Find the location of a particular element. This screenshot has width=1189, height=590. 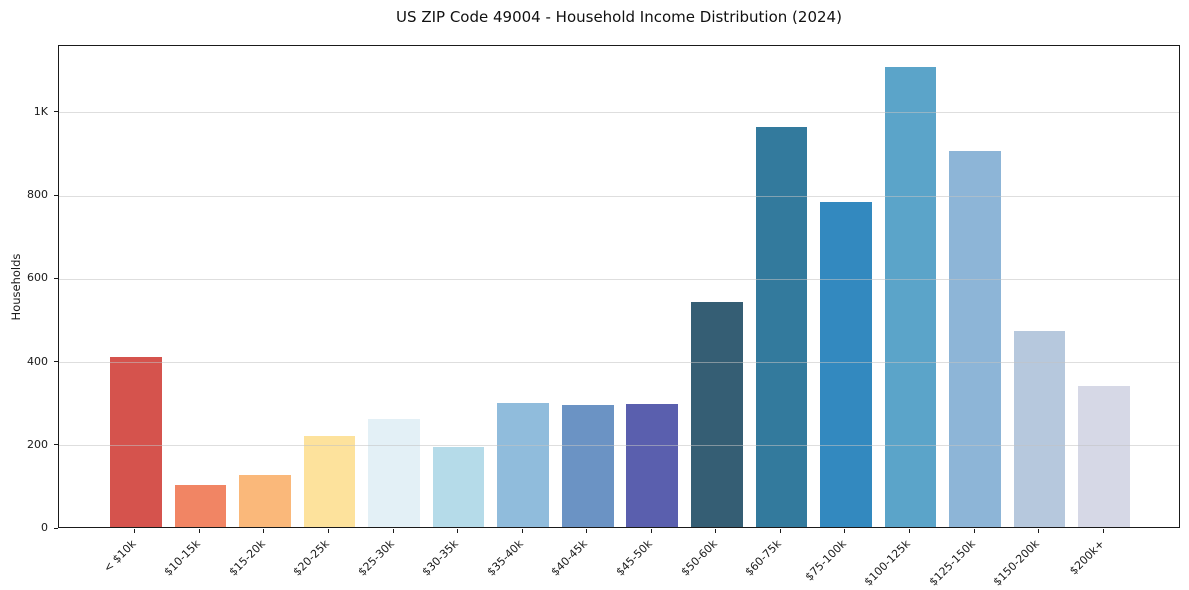

y-tick-label: 1K is located at coordinates (40, 111).